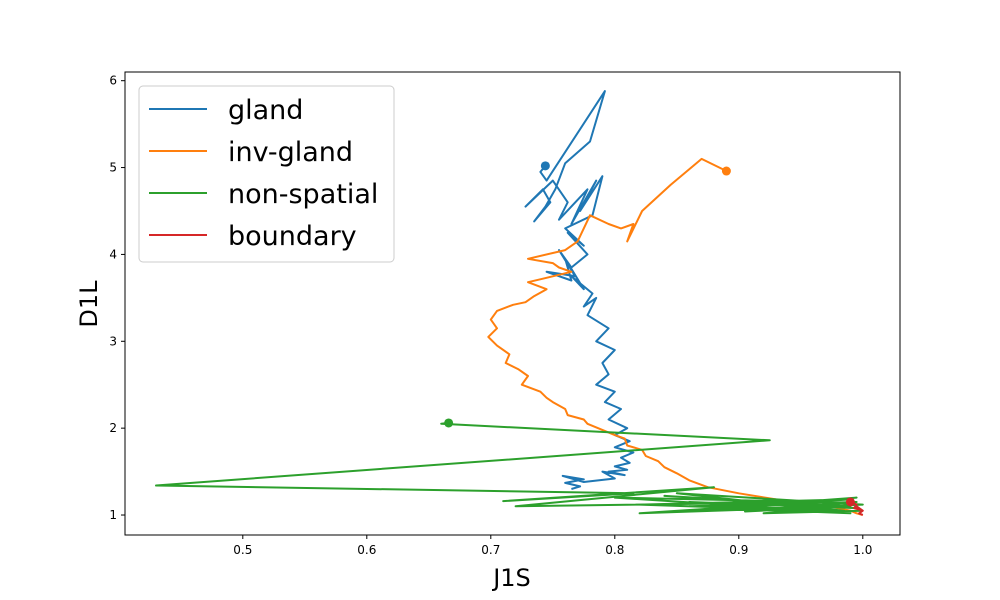 The width and height of the screenshot is (1000, 600). I want to click on series-line-gland, so click(579, 290).